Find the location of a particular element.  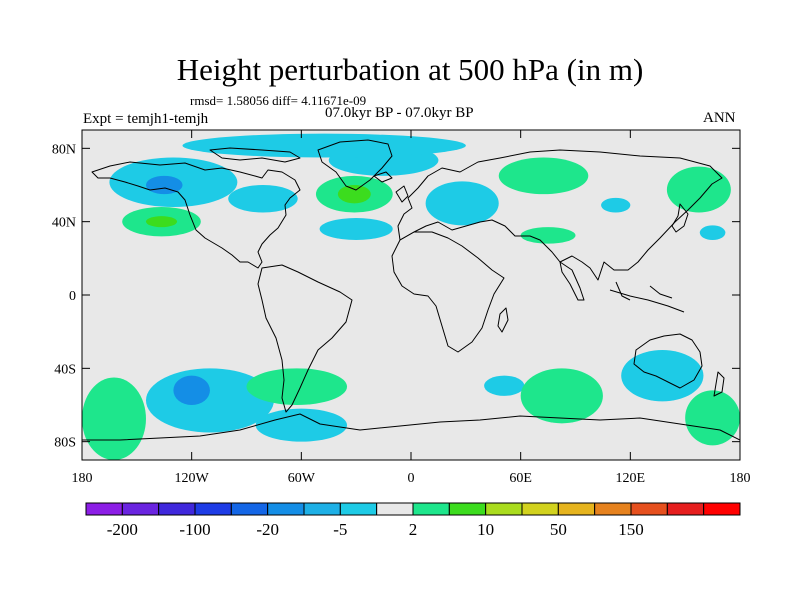

coast-british-isles is located at coordinates (402, 194).